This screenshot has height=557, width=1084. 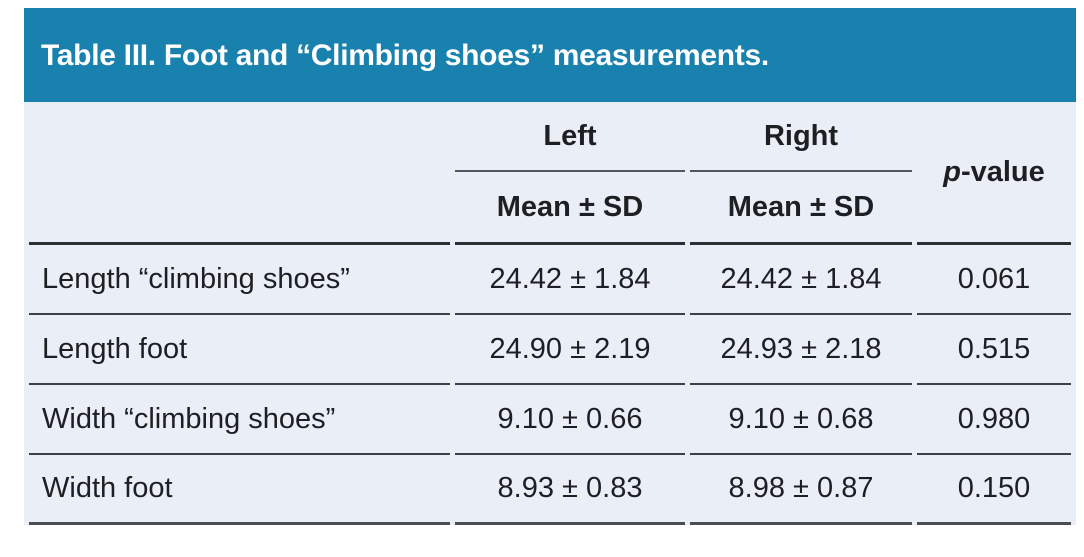 What do you see at coordinates (239, 350) in the screenshot?
I see `row-label-cell: Length foot` at bounding box center [239, 350].